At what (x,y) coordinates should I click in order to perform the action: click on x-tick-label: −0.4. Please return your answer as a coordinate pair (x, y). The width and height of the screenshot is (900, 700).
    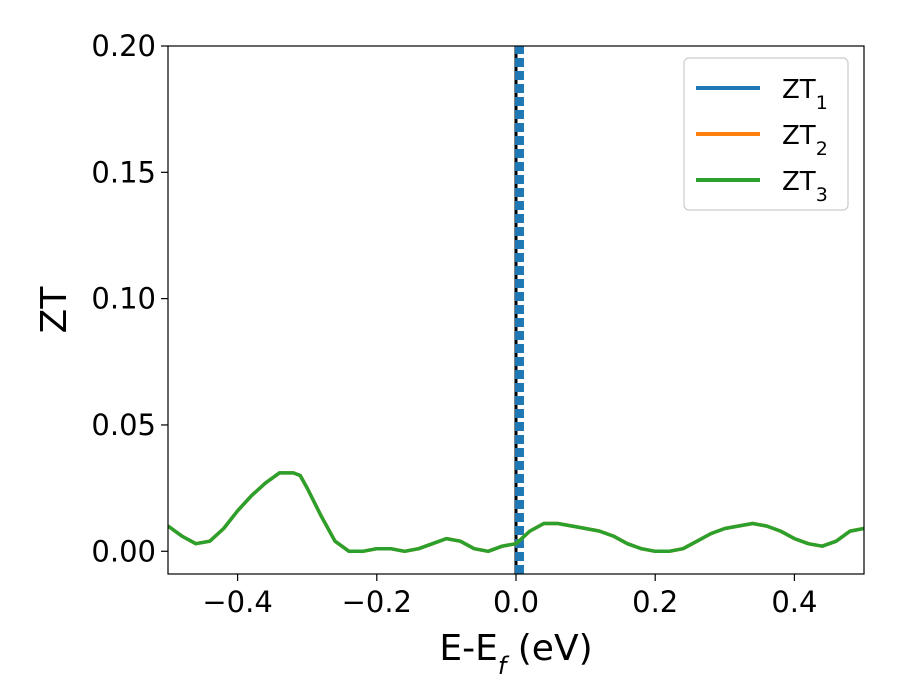
    Looking at the image, I should click on (237, 602).